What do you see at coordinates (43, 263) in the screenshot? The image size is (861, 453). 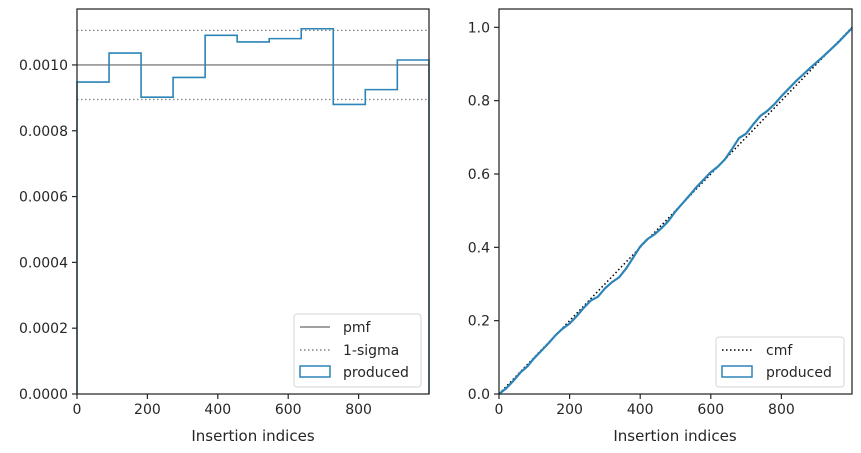 I see `pmf-y-tick-label: 0.0004` at bounding box center [43, 263].